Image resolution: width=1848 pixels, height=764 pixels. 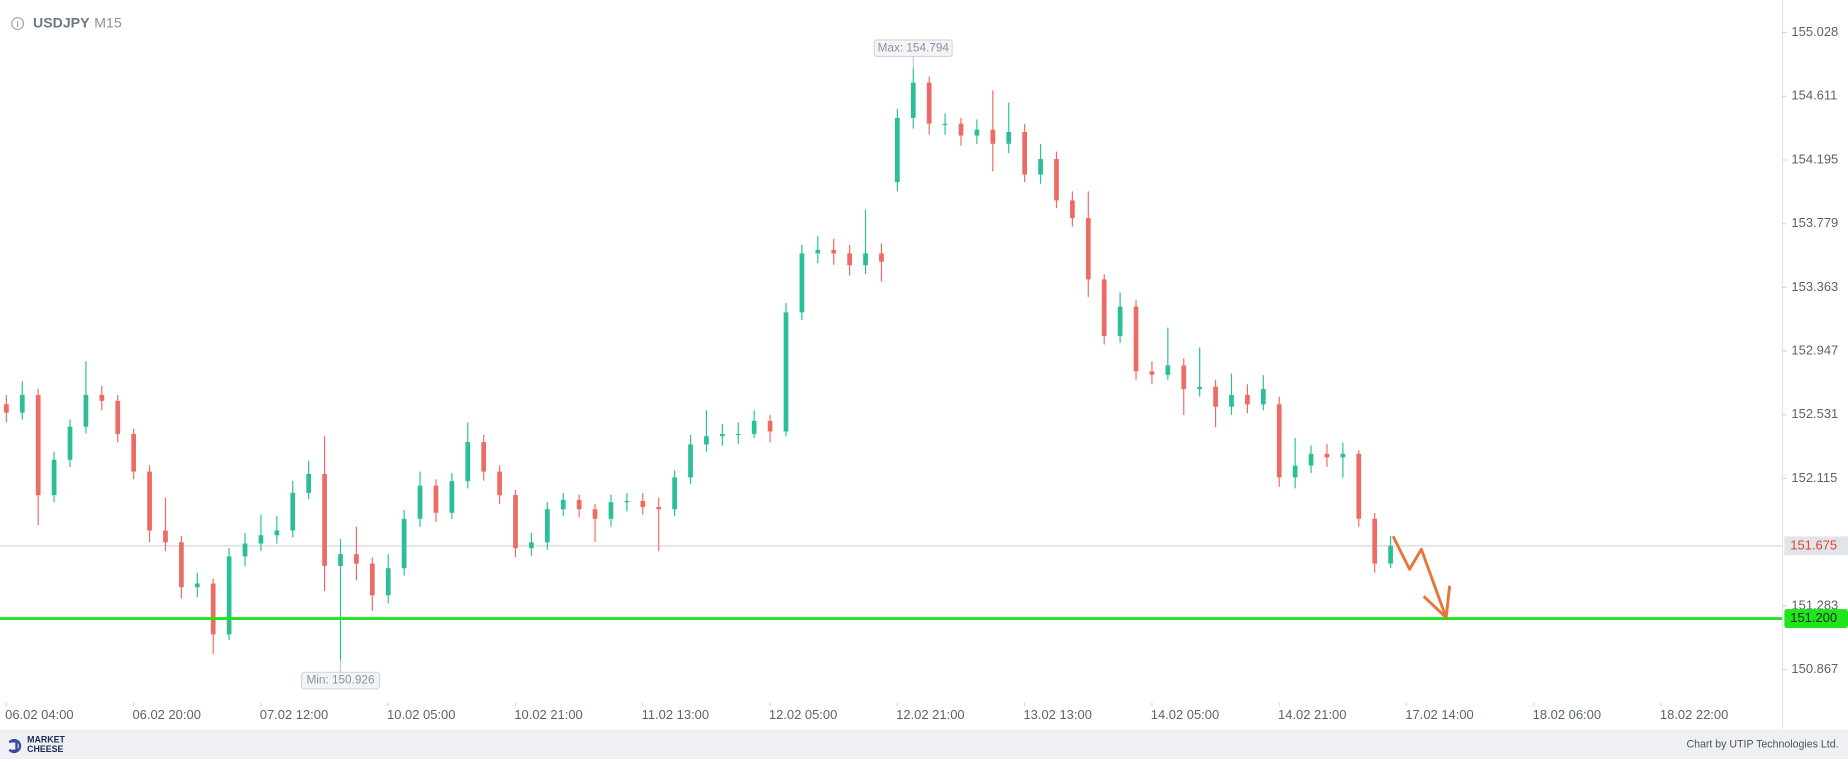 I want to click on y-tick-label: 153.779, so click(x=1814, y=222).